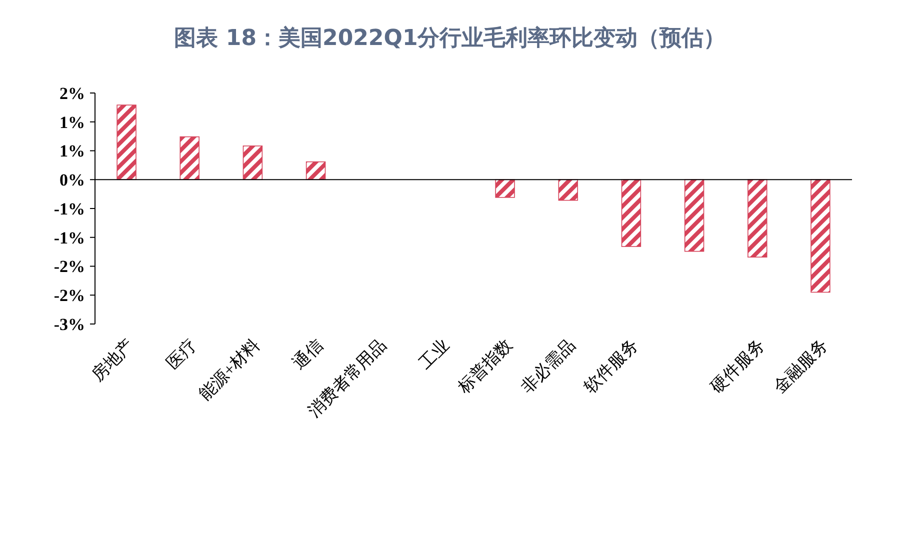 This screenshot has width=900, height=548. What do you see at coordinates (737, 366) in the screenshot?
I see `x-tick-label: 硬件服务` at bounding box center [737, 366].